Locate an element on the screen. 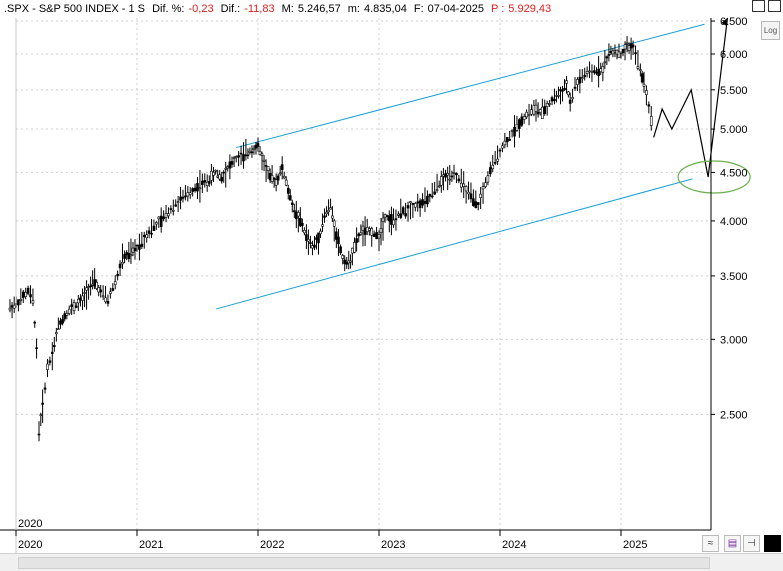  pin-icon: ⊣ is located at coordinates (751, 543).